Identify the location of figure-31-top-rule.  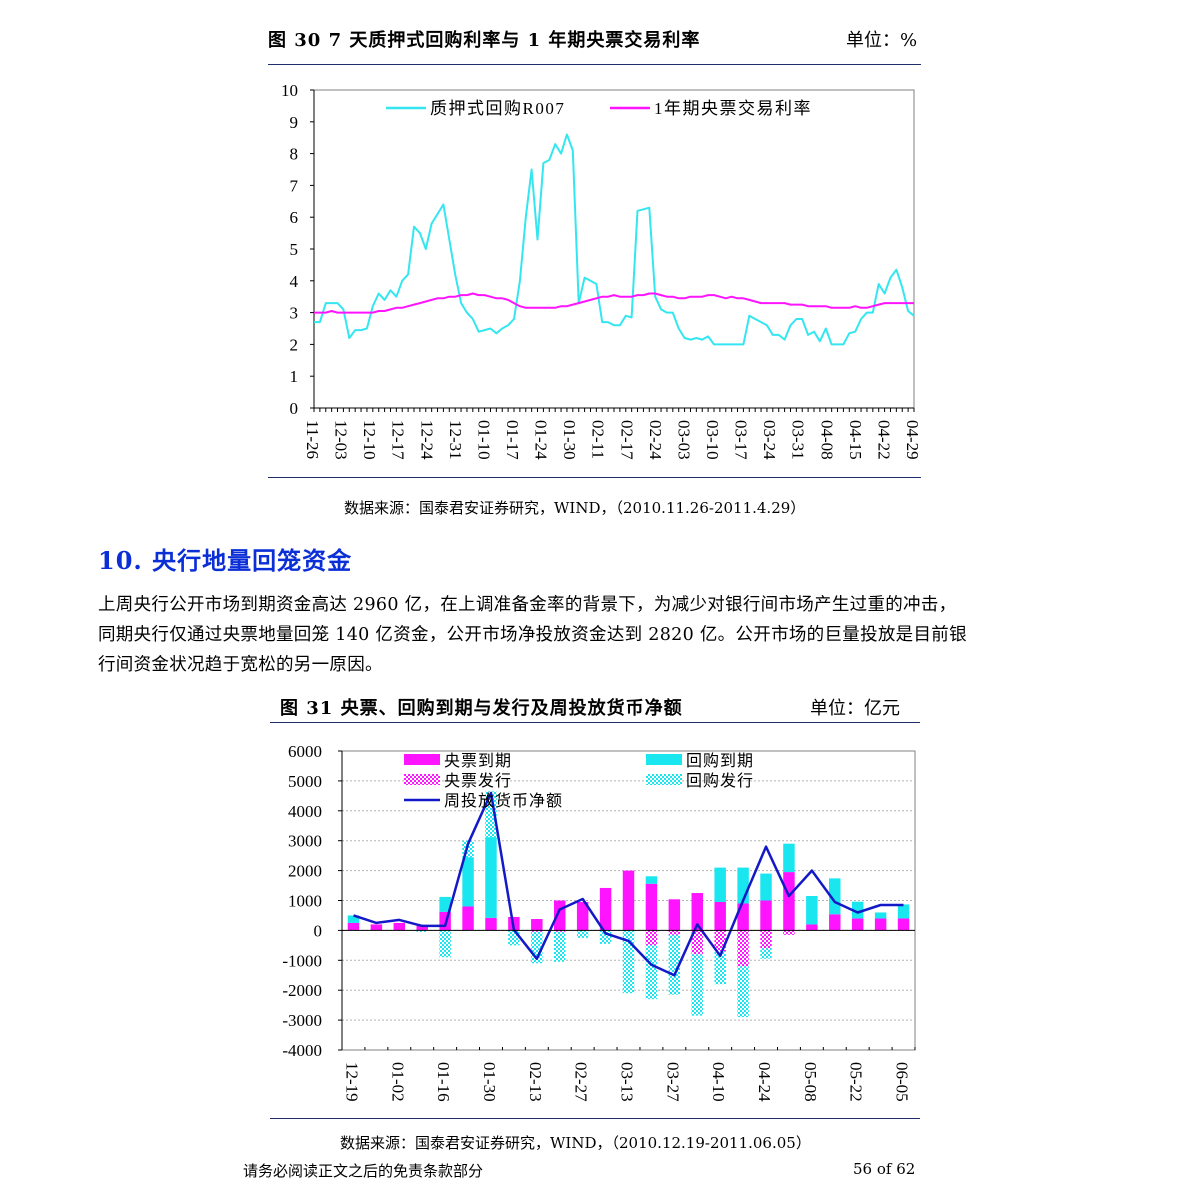
(595, 722).